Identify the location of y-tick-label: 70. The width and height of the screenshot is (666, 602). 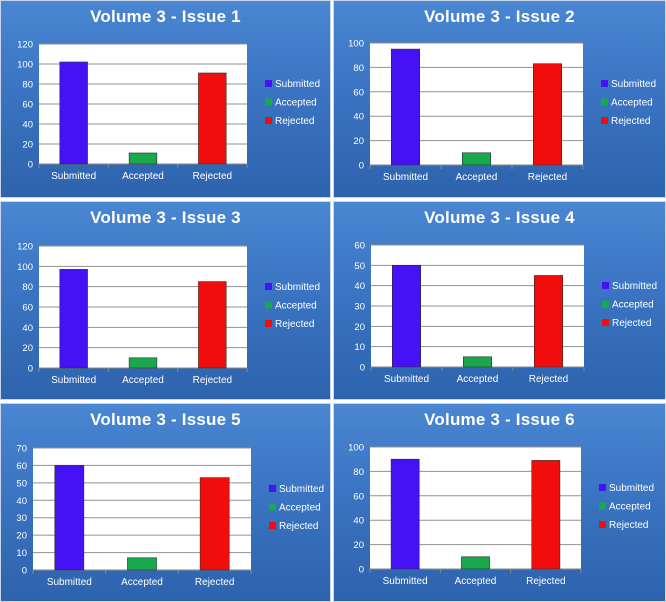
(21, 449).